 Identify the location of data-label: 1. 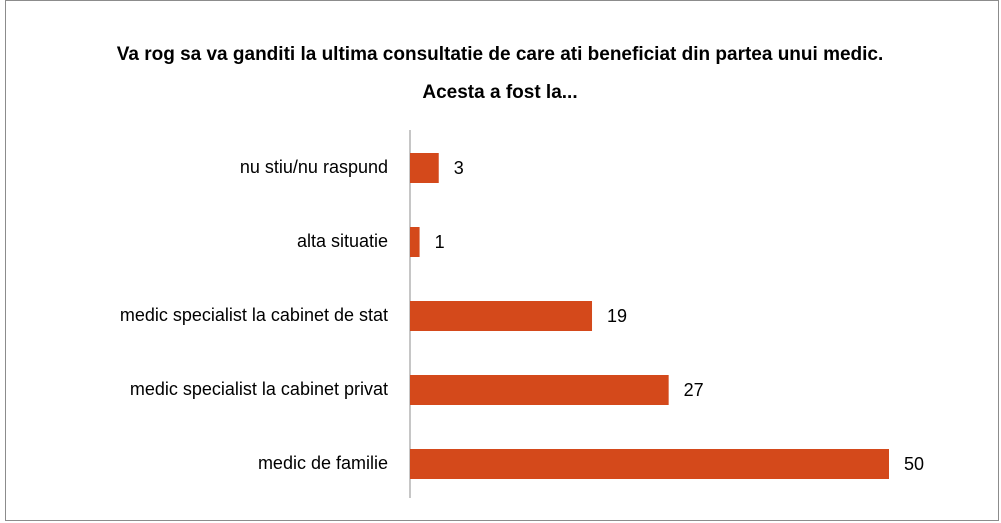
(440, 242).